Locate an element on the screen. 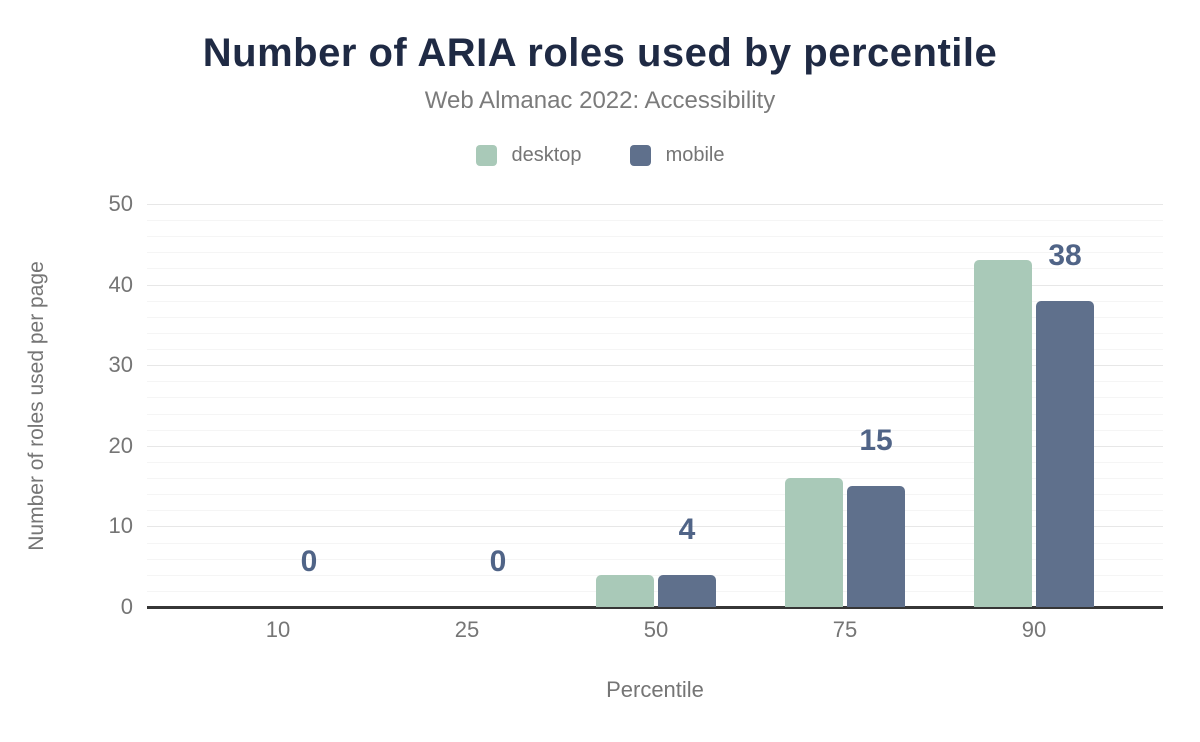 The width and height of the screenshot is (1200, 742). y-axis-title-text: Number of roles used per page is located at coordinates (36, 405).